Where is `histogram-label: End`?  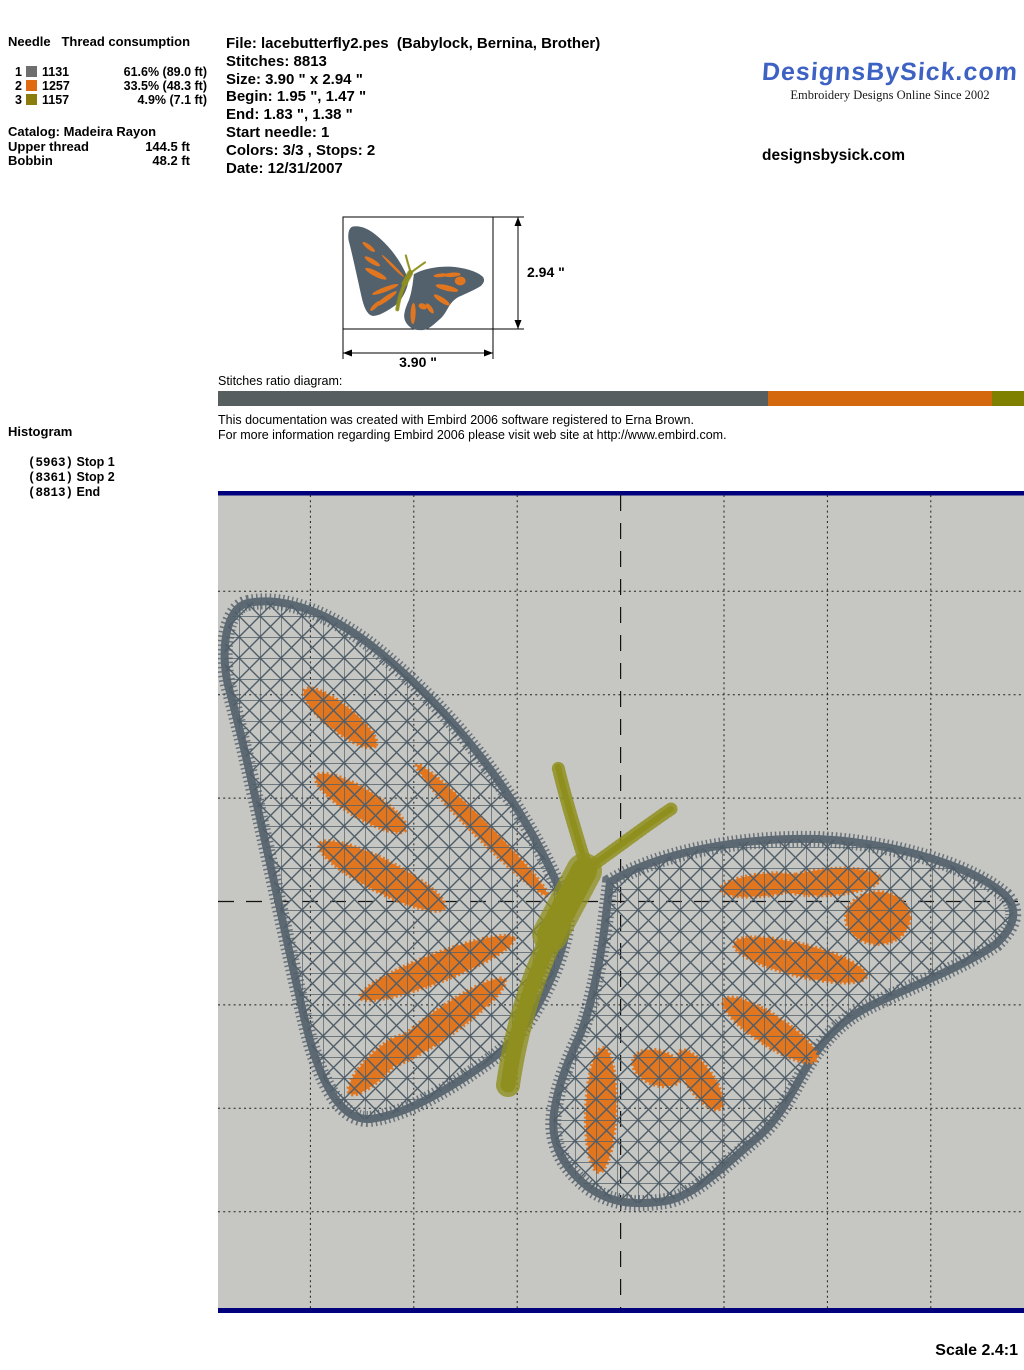 histogram-label: End is located at coordinates (88, 492).